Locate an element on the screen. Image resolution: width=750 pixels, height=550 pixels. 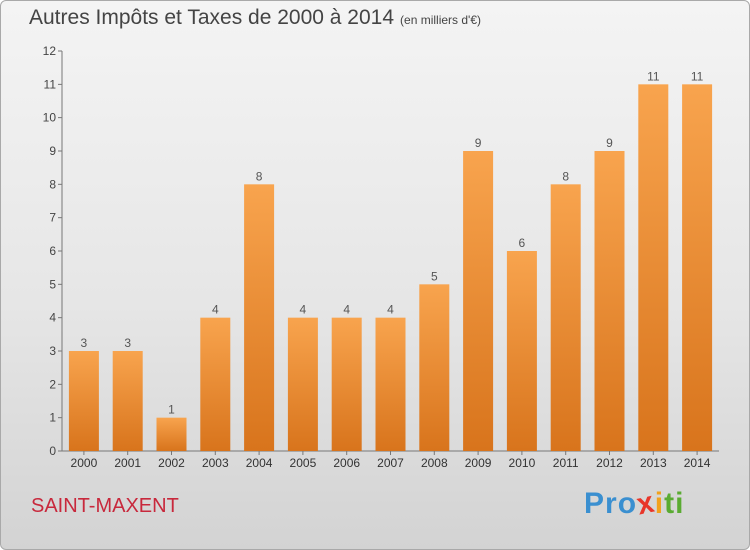
x-tick-label: 2010 is located at coordinates (522, 463).